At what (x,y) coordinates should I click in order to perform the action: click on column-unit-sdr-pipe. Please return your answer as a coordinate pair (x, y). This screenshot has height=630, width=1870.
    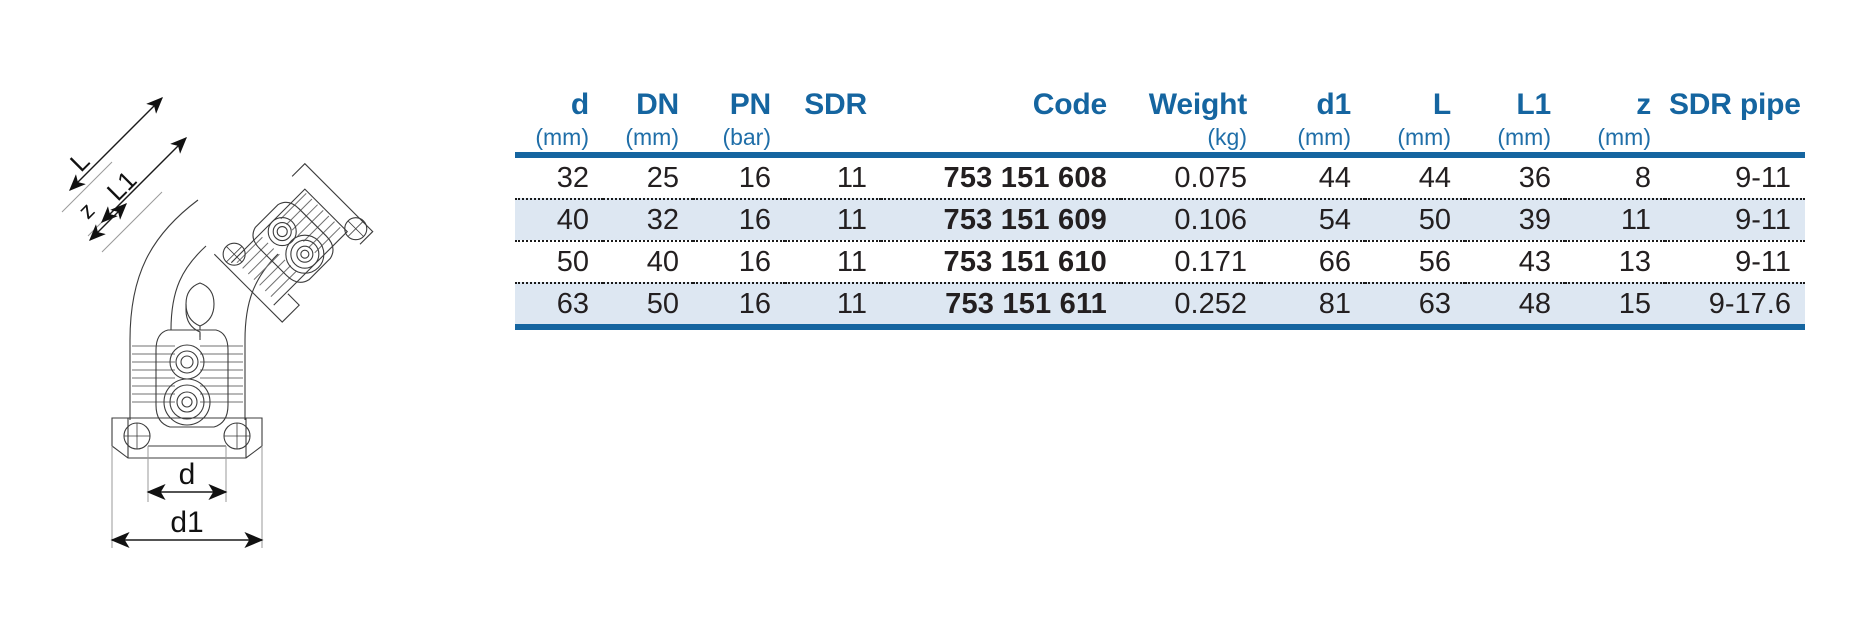
    Looking at the image, I should click on (1735, 137).